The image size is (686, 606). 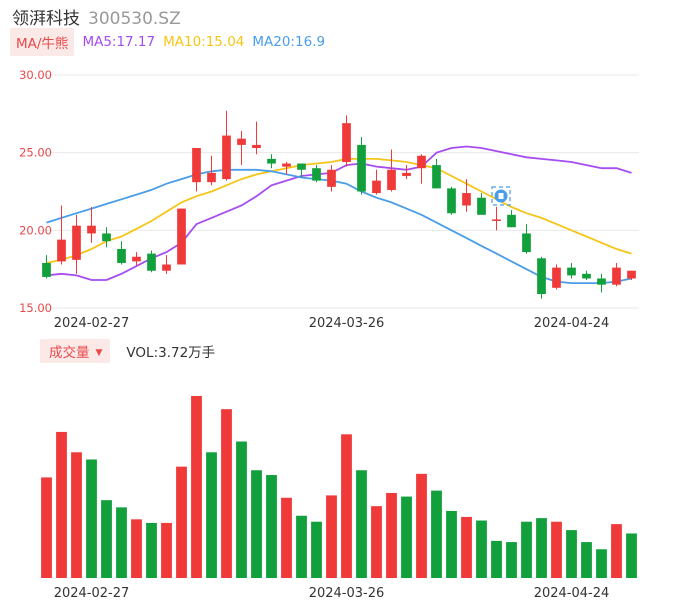 I want to click on volume-toggle-label: 成交量, so click(x=69, y=353).